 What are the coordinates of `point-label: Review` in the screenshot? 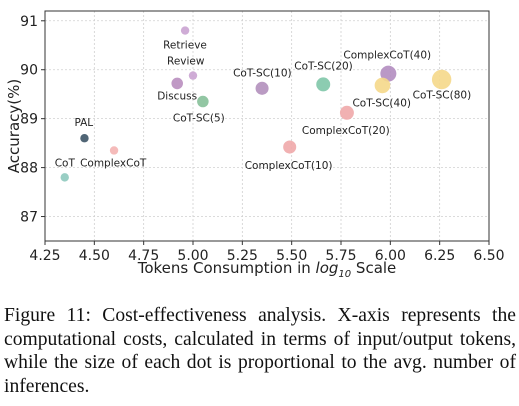 It's located at (186, 62).